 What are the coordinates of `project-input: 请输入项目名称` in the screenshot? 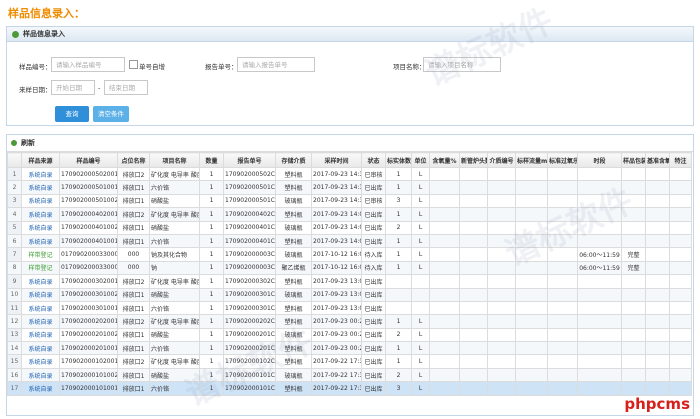 It's located at (462, 64).